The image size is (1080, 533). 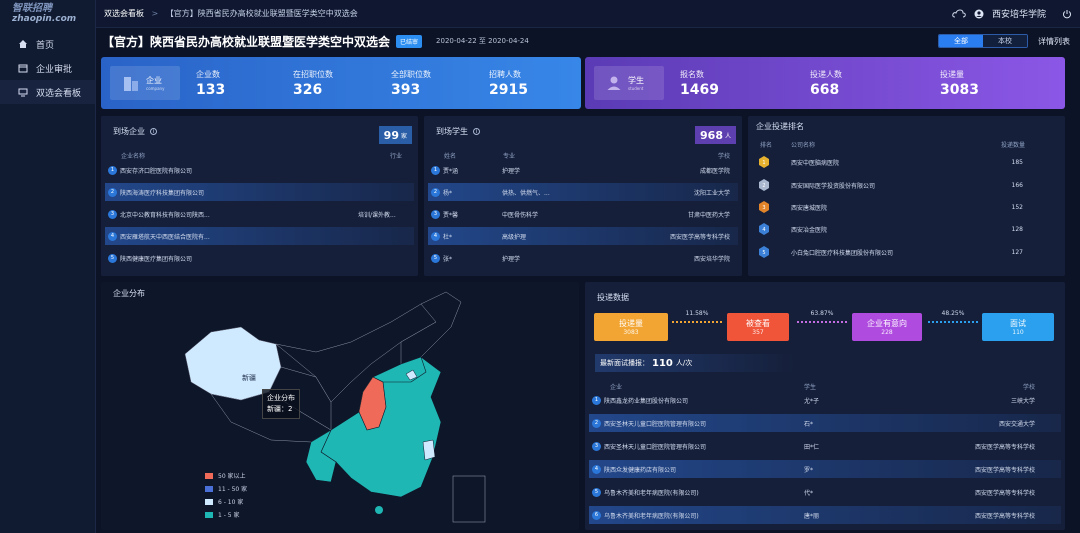 What do you see at coordinates (226, 514) in the screenshot?
I see `legend-item: 1 - 5 家` at bounding box center [226, 514].